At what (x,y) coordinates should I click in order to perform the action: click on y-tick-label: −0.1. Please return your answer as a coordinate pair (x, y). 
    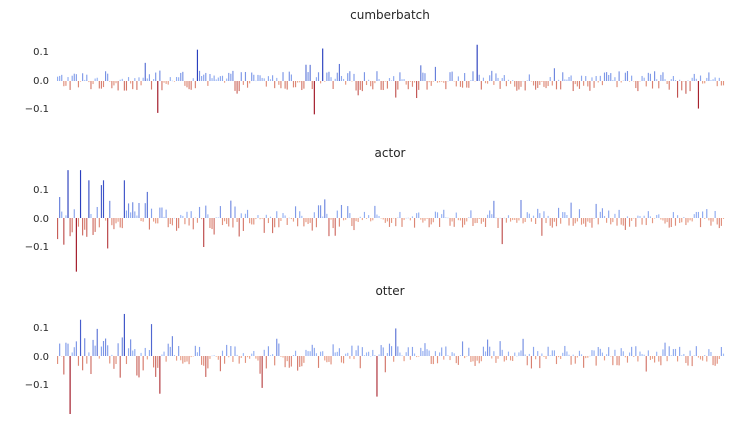
    Looking at the image, I should click on (37, 247).